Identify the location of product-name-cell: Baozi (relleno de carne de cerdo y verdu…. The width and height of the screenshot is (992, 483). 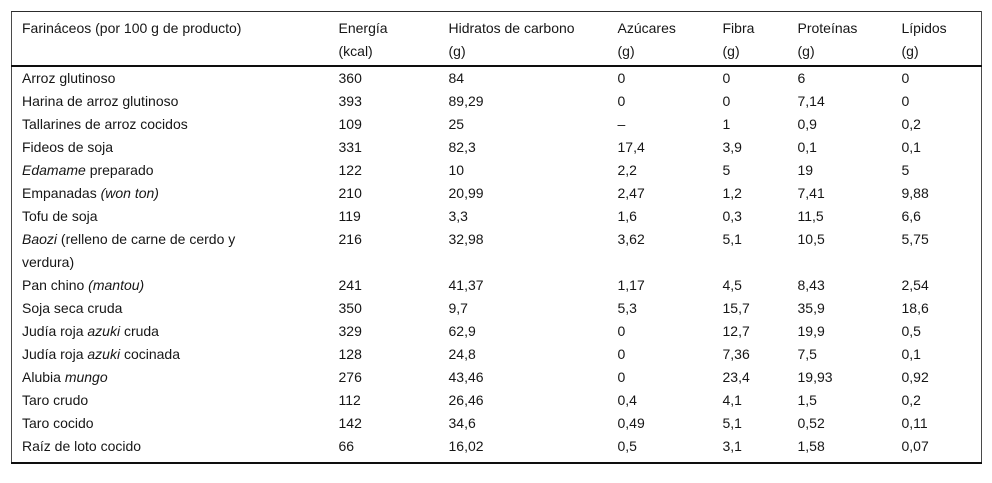
(170, 251).